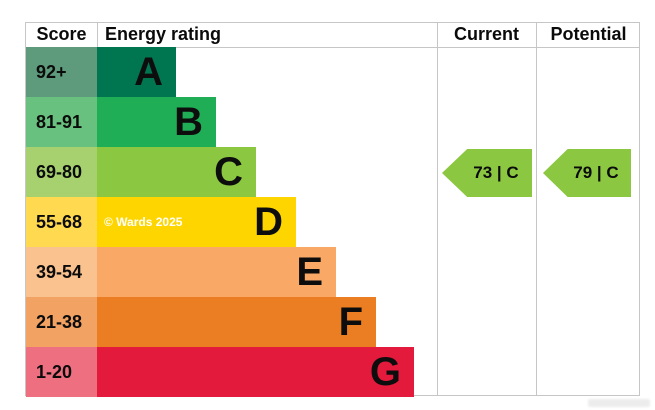 Image resolution: width=655 pixels, height=410 pixels. What do you see at coordinates (196, 222) in the screenshot?
I see `band-bar: D` at bounding box center [196, 222].